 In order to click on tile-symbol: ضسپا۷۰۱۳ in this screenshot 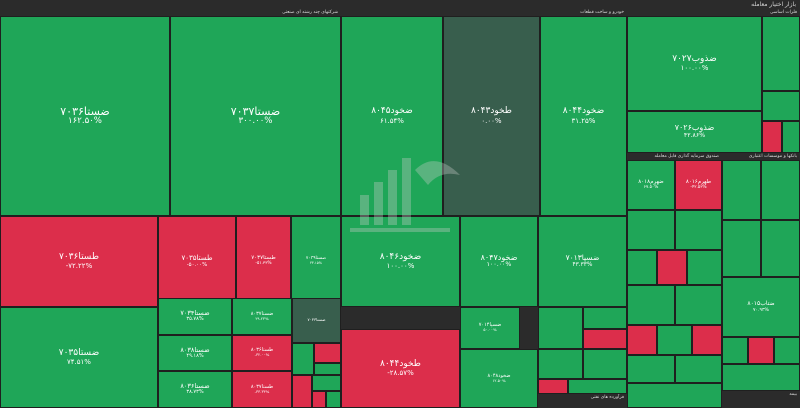, I will do `click(582, 258)`.